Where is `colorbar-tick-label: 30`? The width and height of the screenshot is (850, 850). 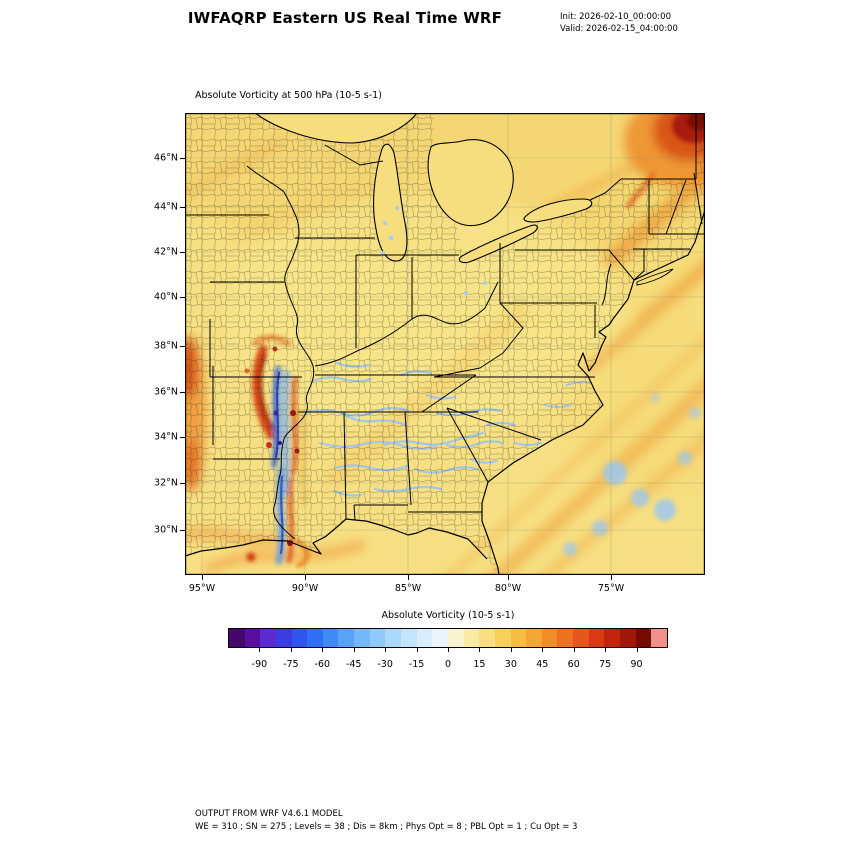 colorbar-tick-label: 30 is located at coordinates (510, 664).